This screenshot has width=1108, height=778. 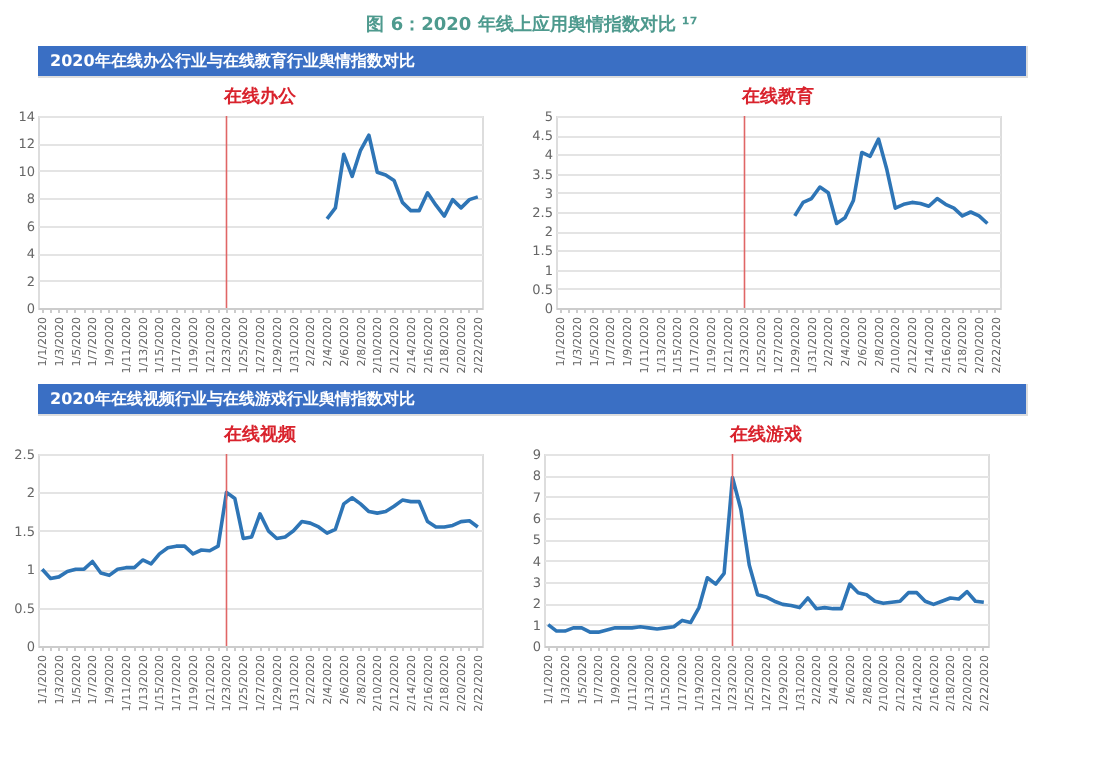 I want to click on chart-title: 在线视频, so click(x=260, y=435).